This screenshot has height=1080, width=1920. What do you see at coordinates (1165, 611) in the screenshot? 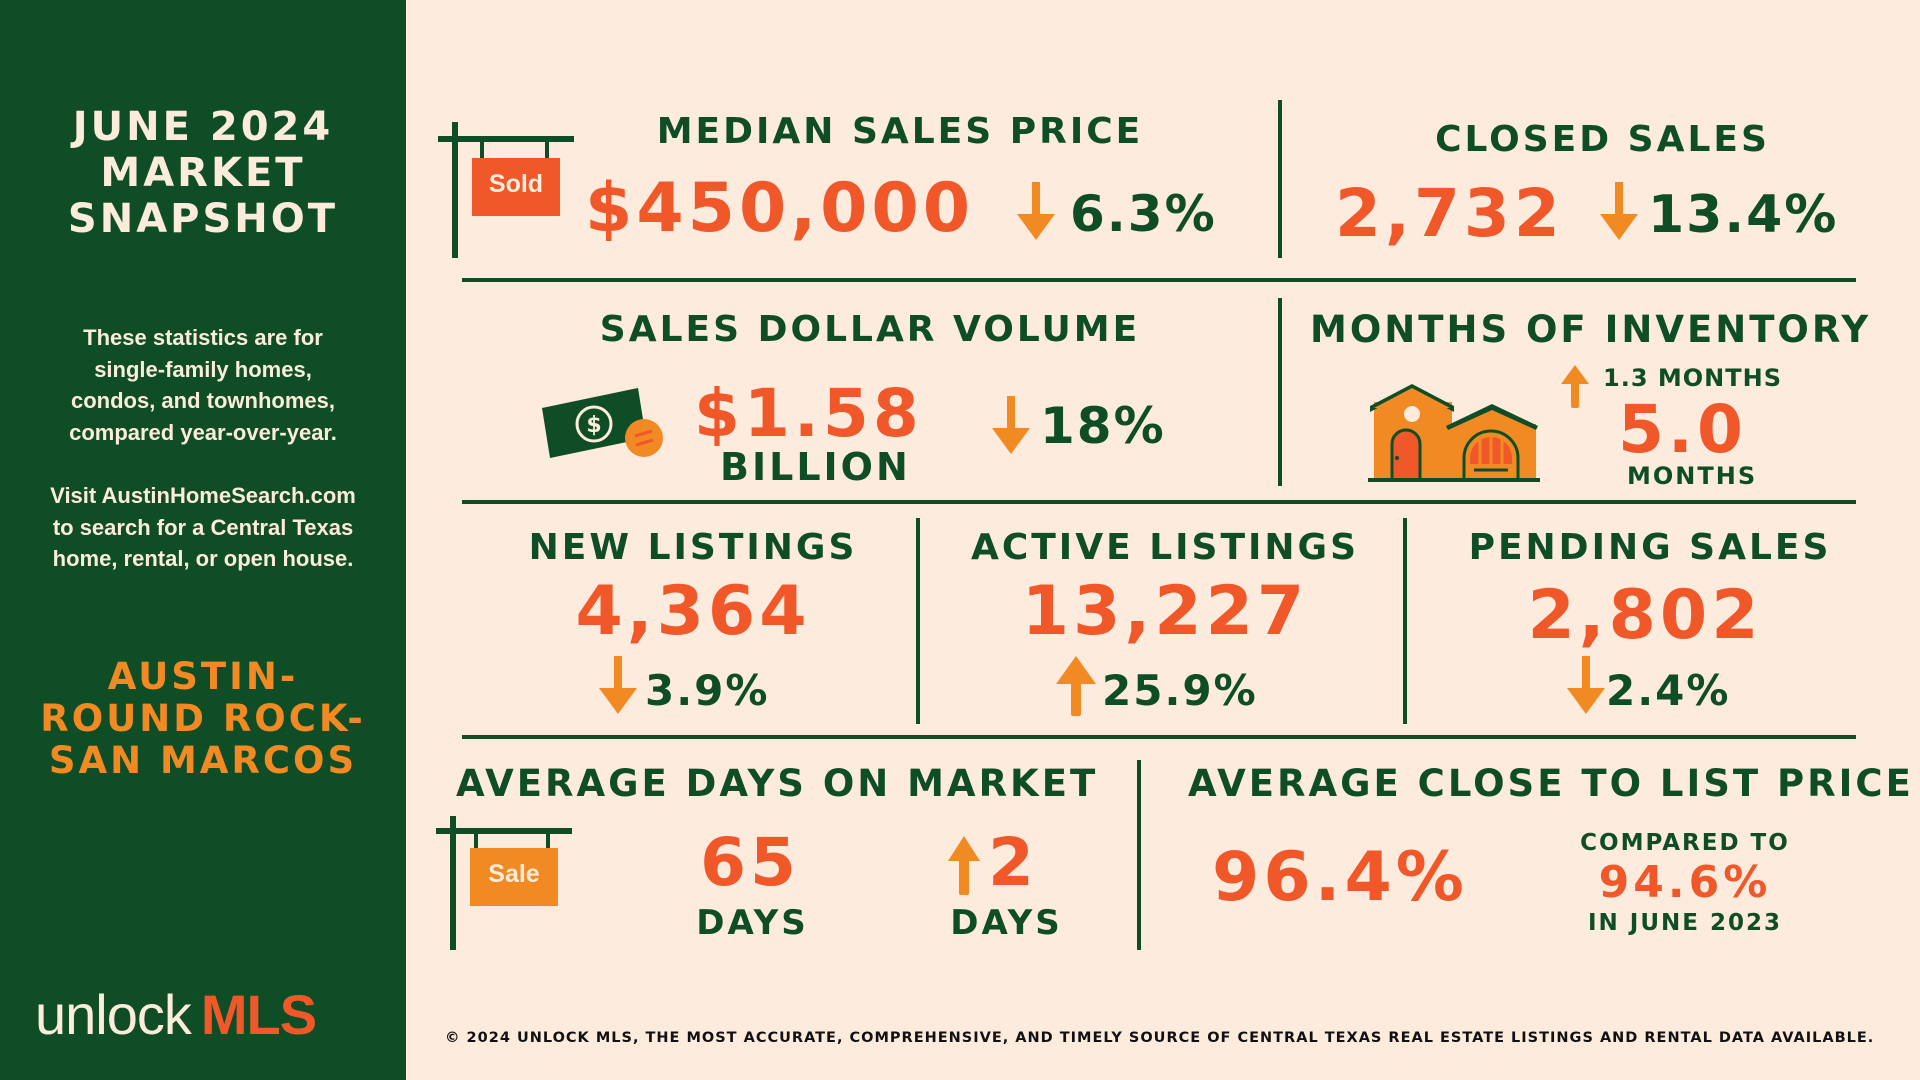
I see `active-listings-value: 13,227` at bounding box center [1165, 611].